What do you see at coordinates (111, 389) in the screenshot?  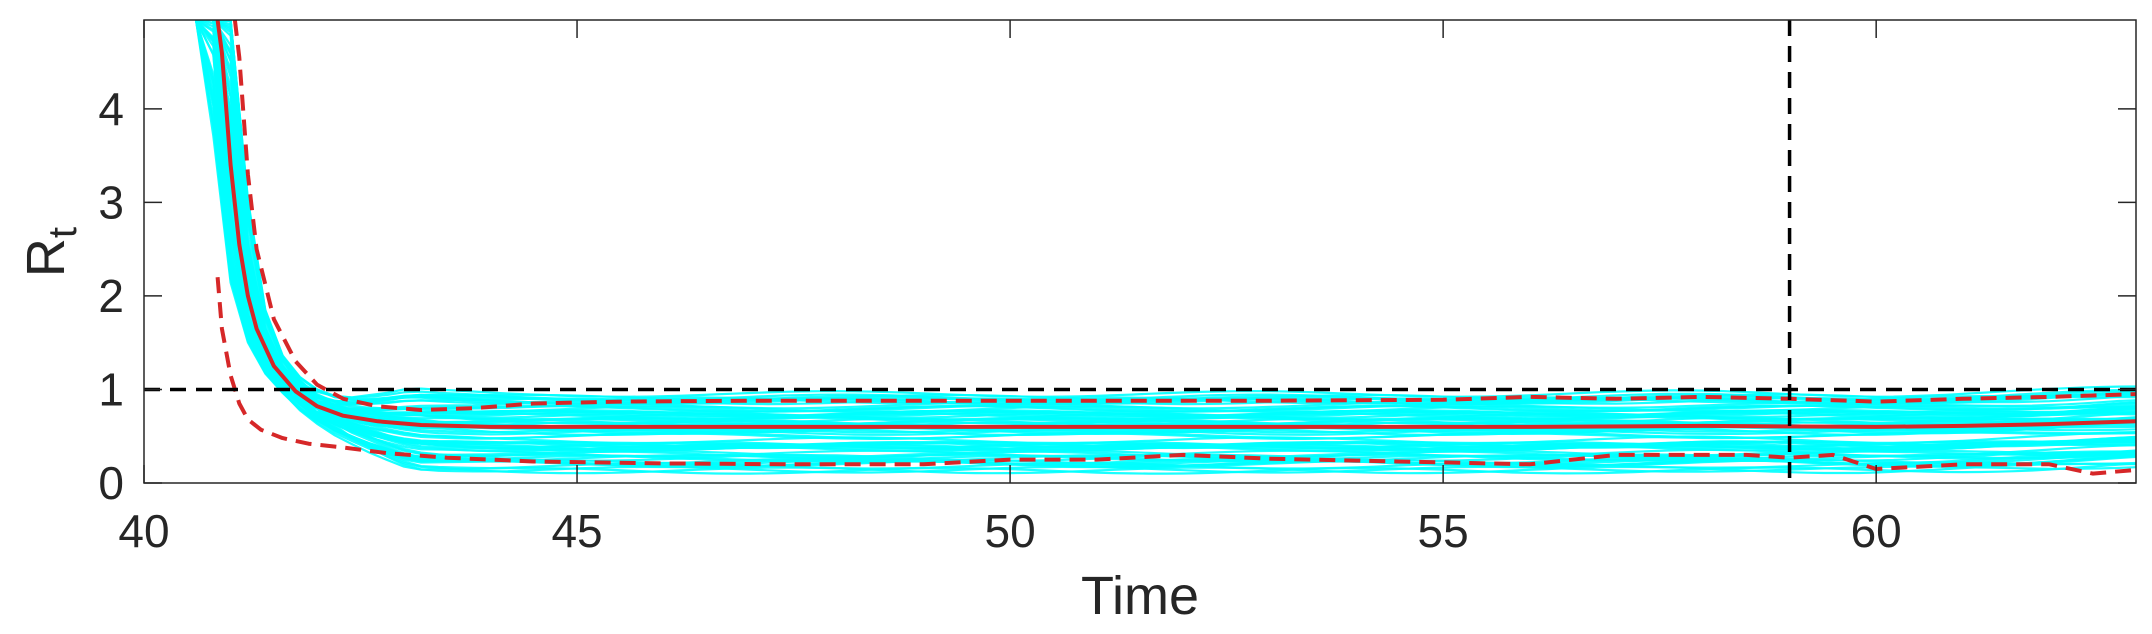 I see `y-tick-label: 1` at bounding box center [111, 389].